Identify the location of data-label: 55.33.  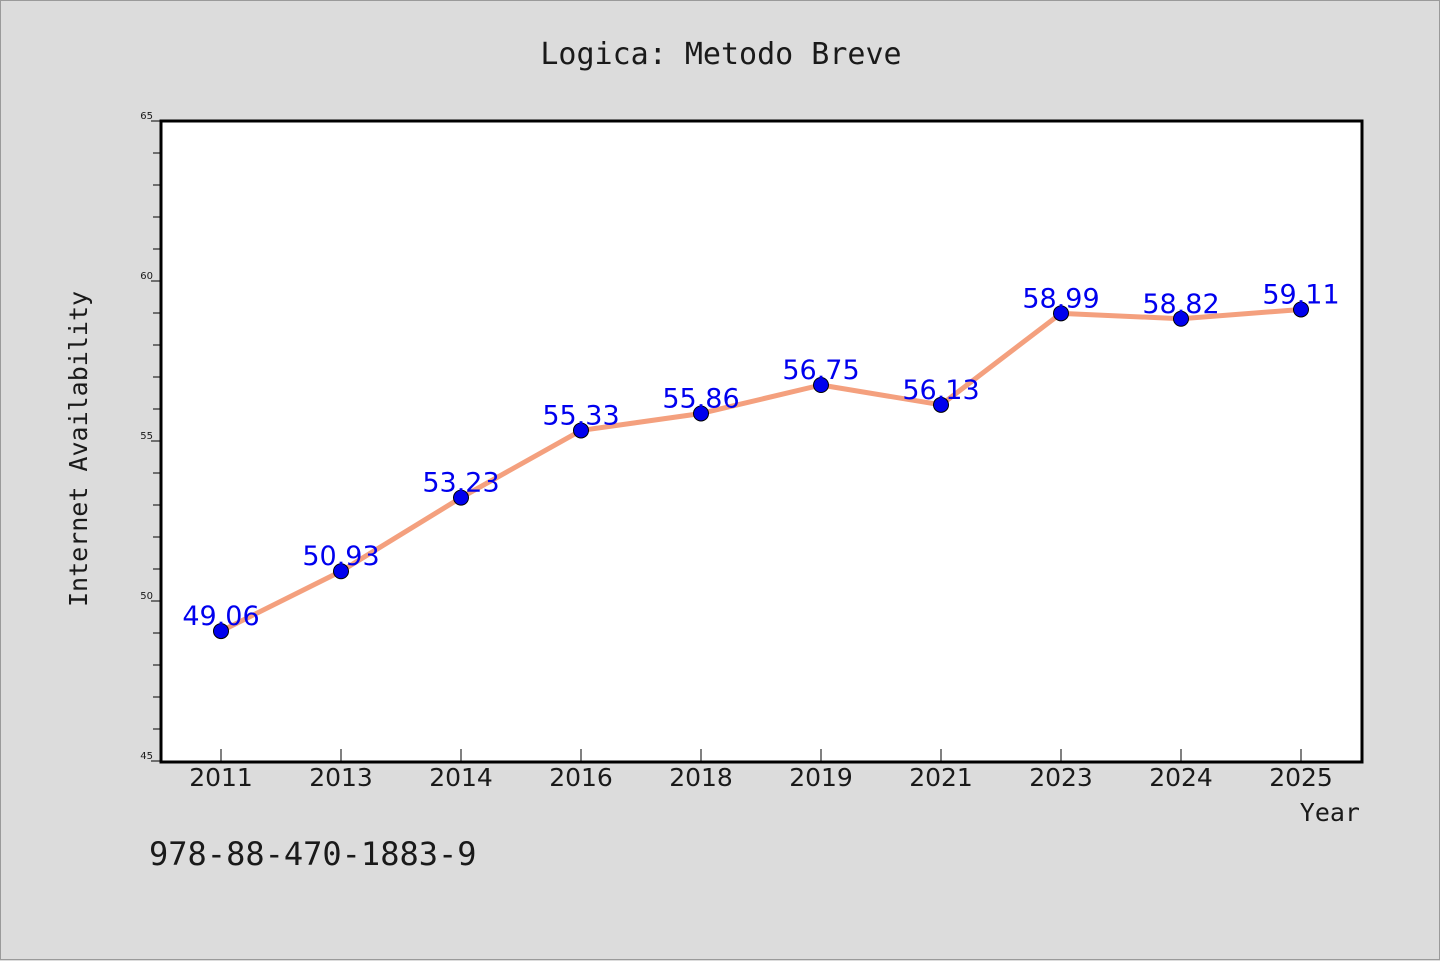
(580, 415).